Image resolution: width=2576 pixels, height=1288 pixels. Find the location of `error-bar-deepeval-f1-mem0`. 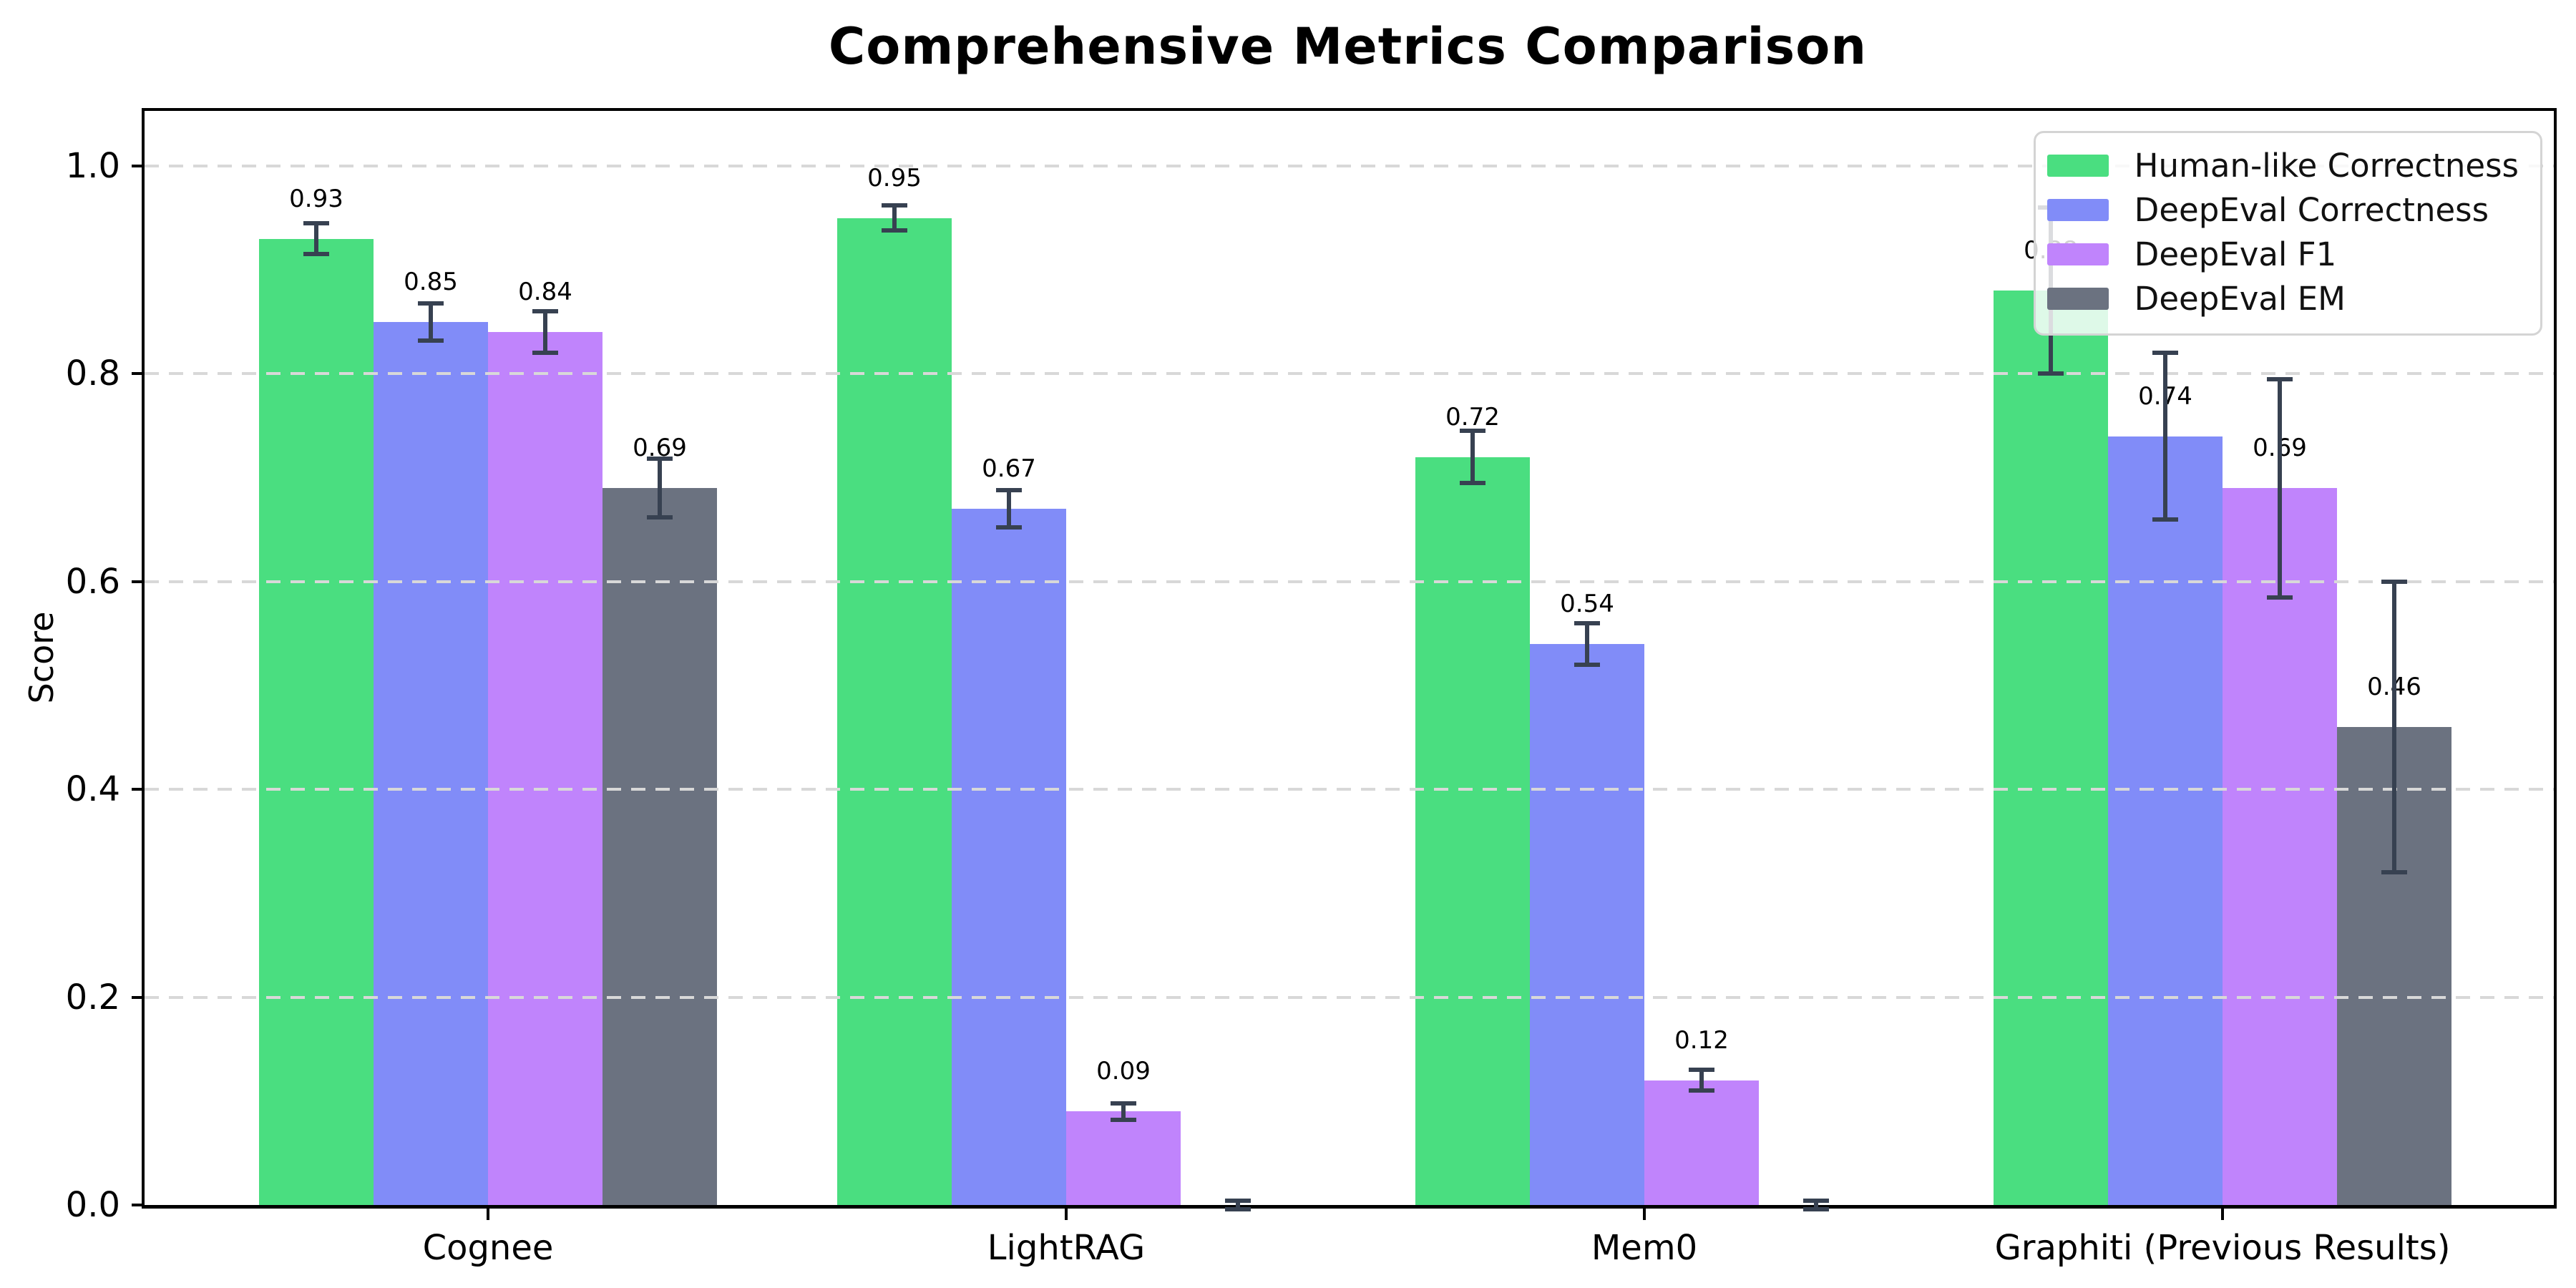

error-bar-deepeval-f1-mem0 is located at coordinates (1701, 1080).